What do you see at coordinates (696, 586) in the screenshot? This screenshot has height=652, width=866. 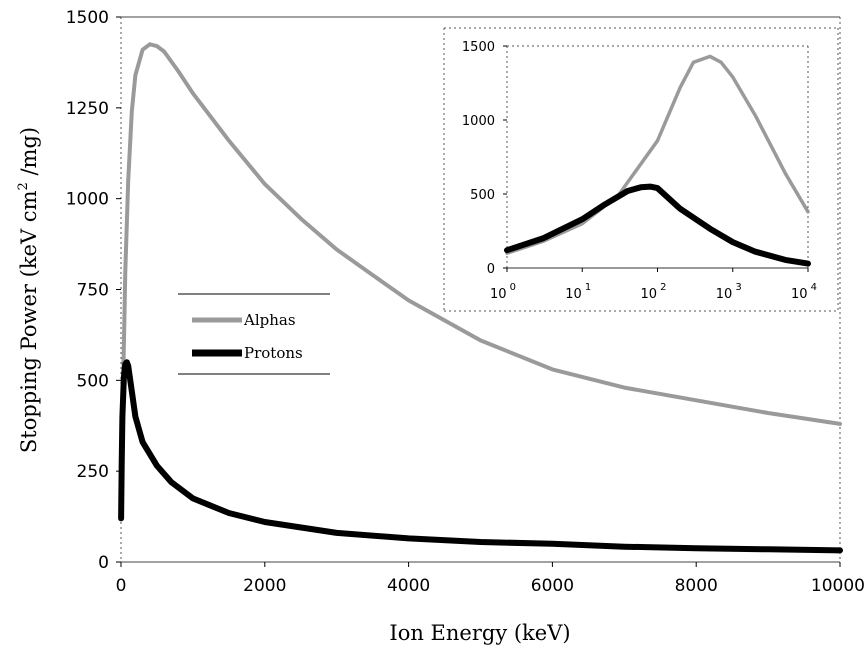 I see `main-x-tick-label: 8000` at bounding box center [696, 586].